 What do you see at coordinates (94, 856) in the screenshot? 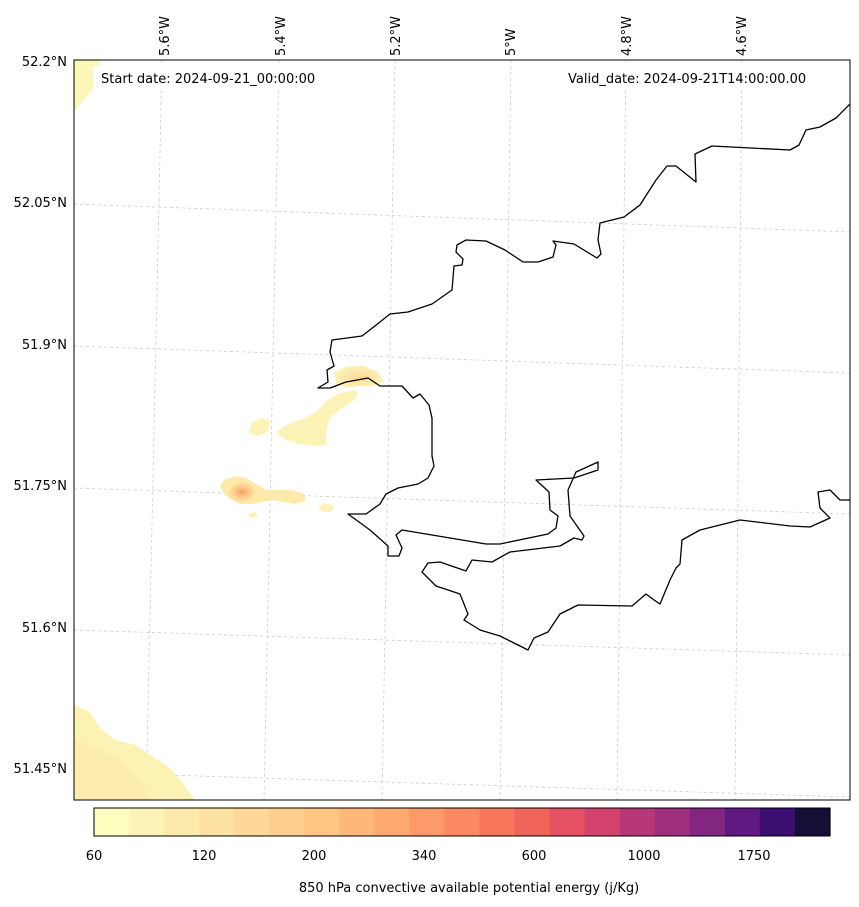
I see `colorbar-tick-label: 60` at bounding box center [94, 856].